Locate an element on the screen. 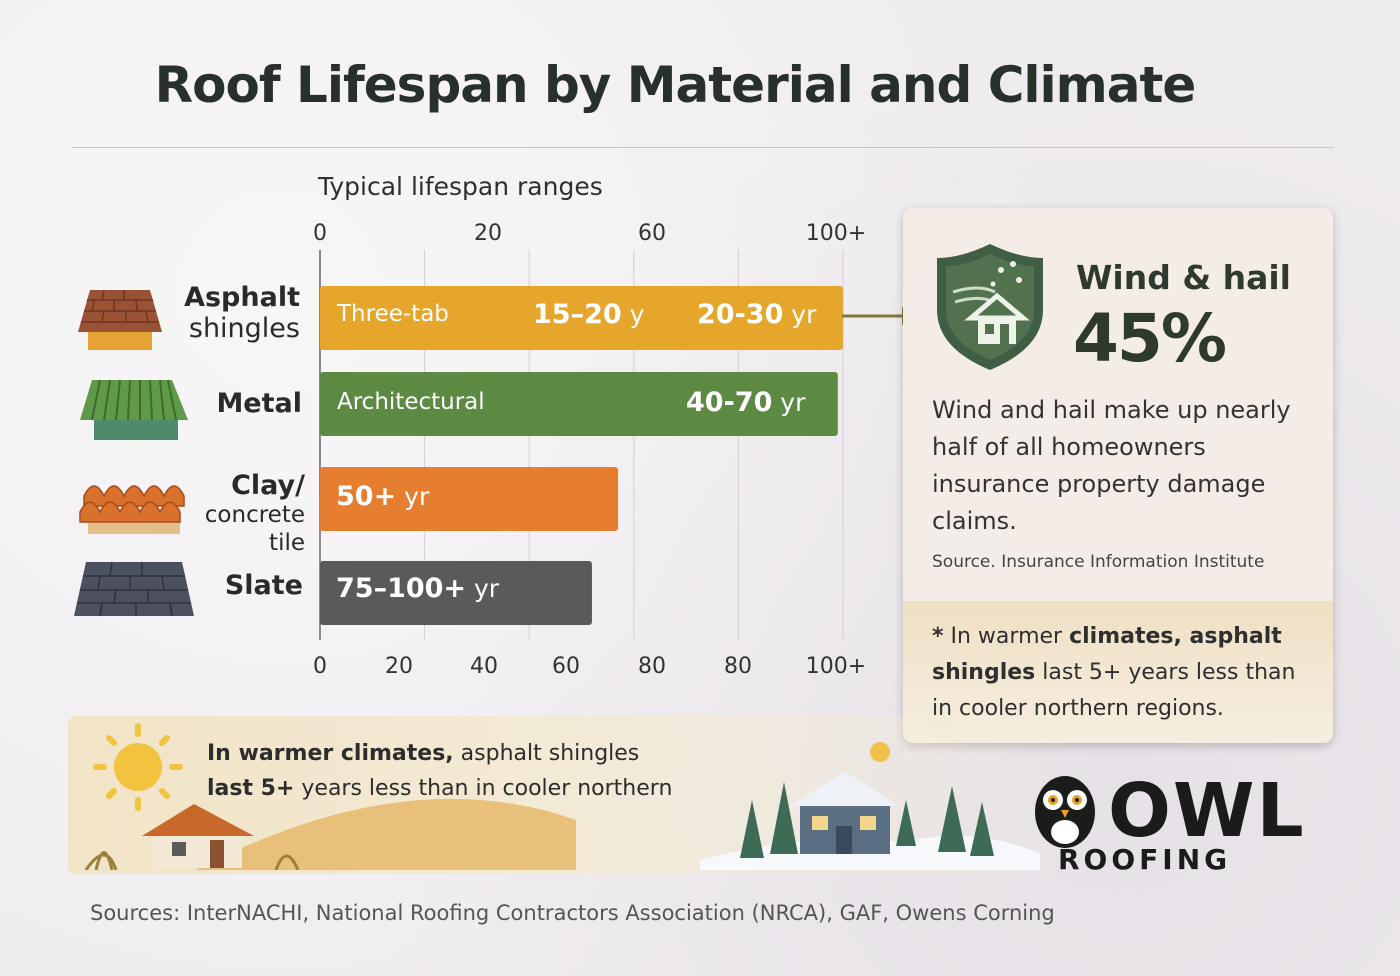 The image size is (1400, 976). material-label: Asphalt shingles is located at coordinates (242, 313).